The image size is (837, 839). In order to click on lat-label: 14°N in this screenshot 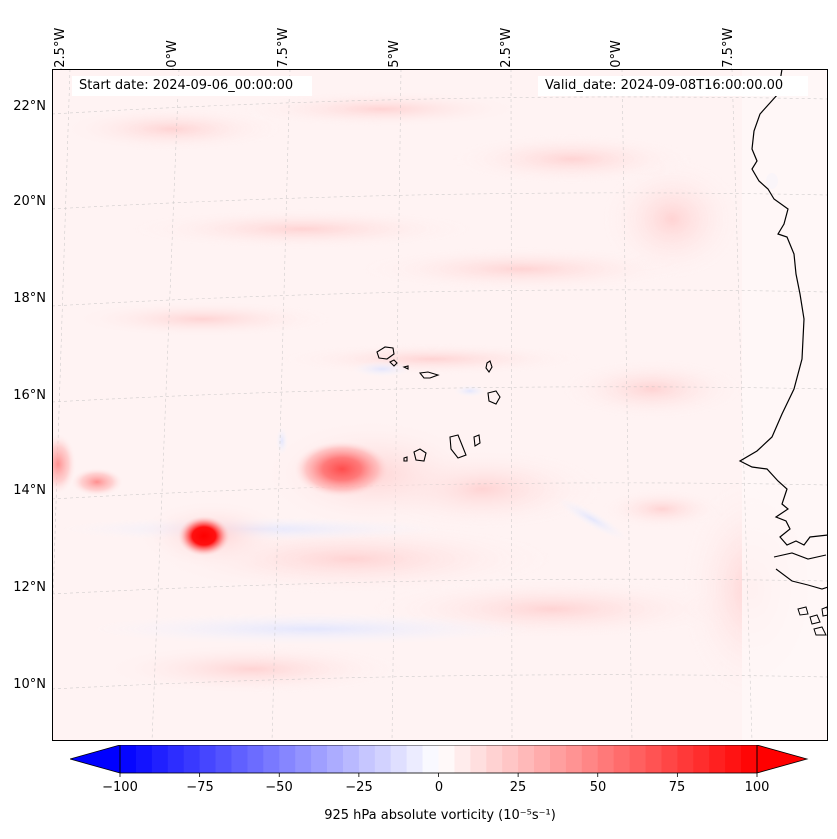, I will do `click(29, 490)`.